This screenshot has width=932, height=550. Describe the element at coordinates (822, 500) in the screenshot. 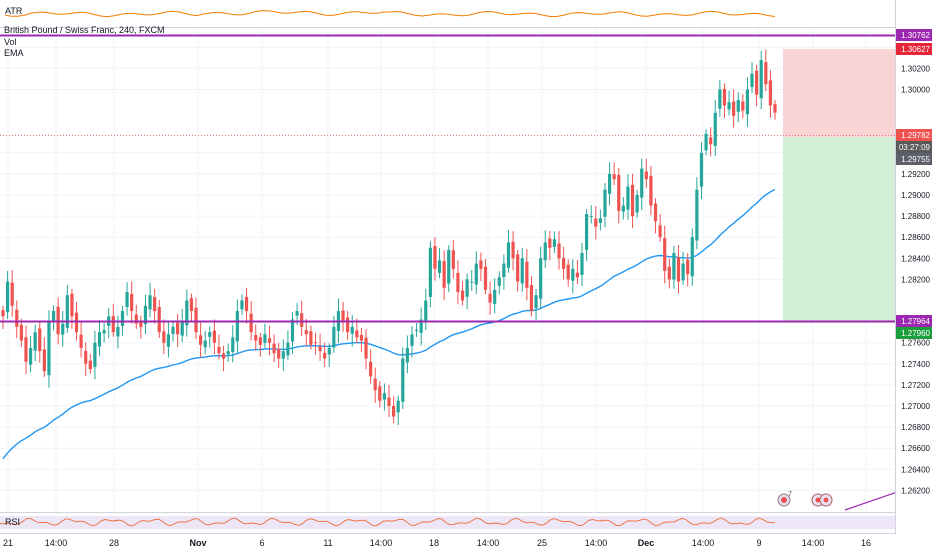

I see `event-icon-flags` at that location.